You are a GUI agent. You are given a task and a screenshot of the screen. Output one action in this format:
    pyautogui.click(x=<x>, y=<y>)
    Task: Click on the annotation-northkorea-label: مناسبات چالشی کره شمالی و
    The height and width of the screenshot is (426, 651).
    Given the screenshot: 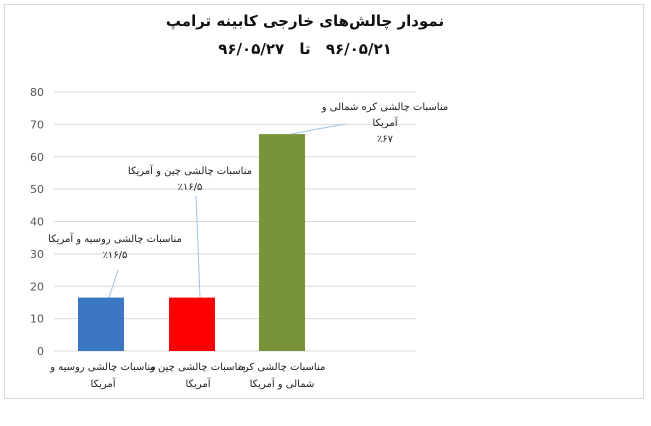 What is the action you would take?
    pyautogui.click(x=385, y=107)
    